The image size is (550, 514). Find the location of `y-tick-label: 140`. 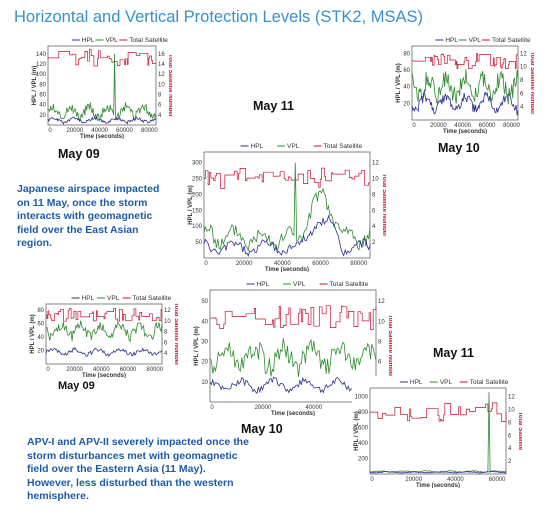

y-tick-label: 140 is located at coordinates (41, 55).